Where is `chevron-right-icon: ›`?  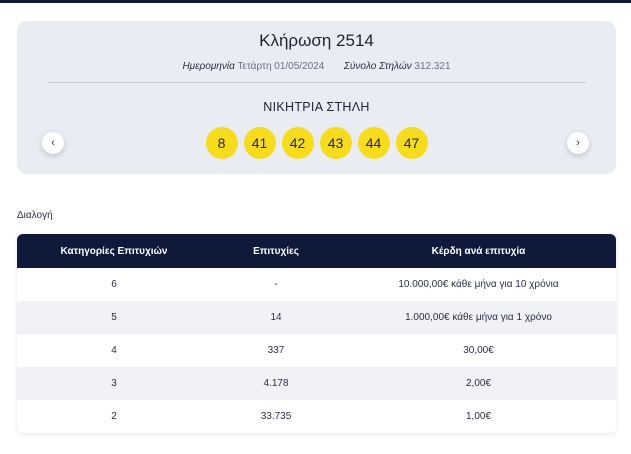
chevron-right-icon: › is located at coordinates (578, 143).